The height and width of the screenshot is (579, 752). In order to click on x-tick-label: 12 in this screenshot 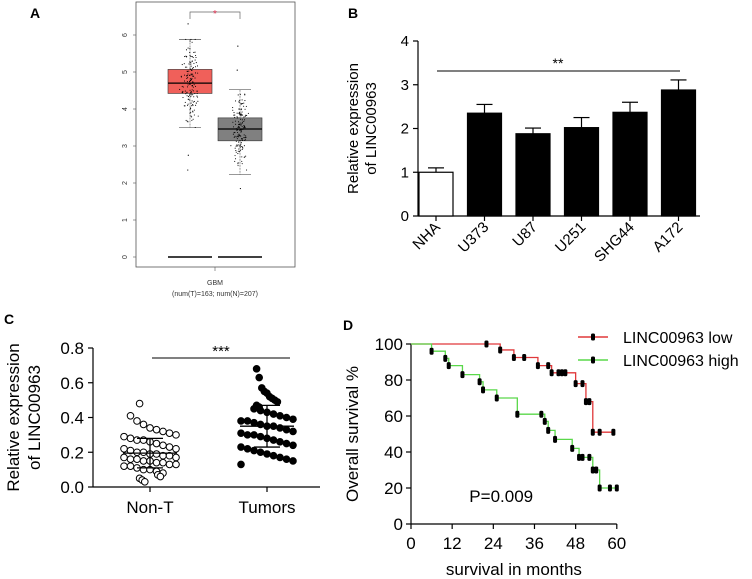, I will do `click(452, 543)`.